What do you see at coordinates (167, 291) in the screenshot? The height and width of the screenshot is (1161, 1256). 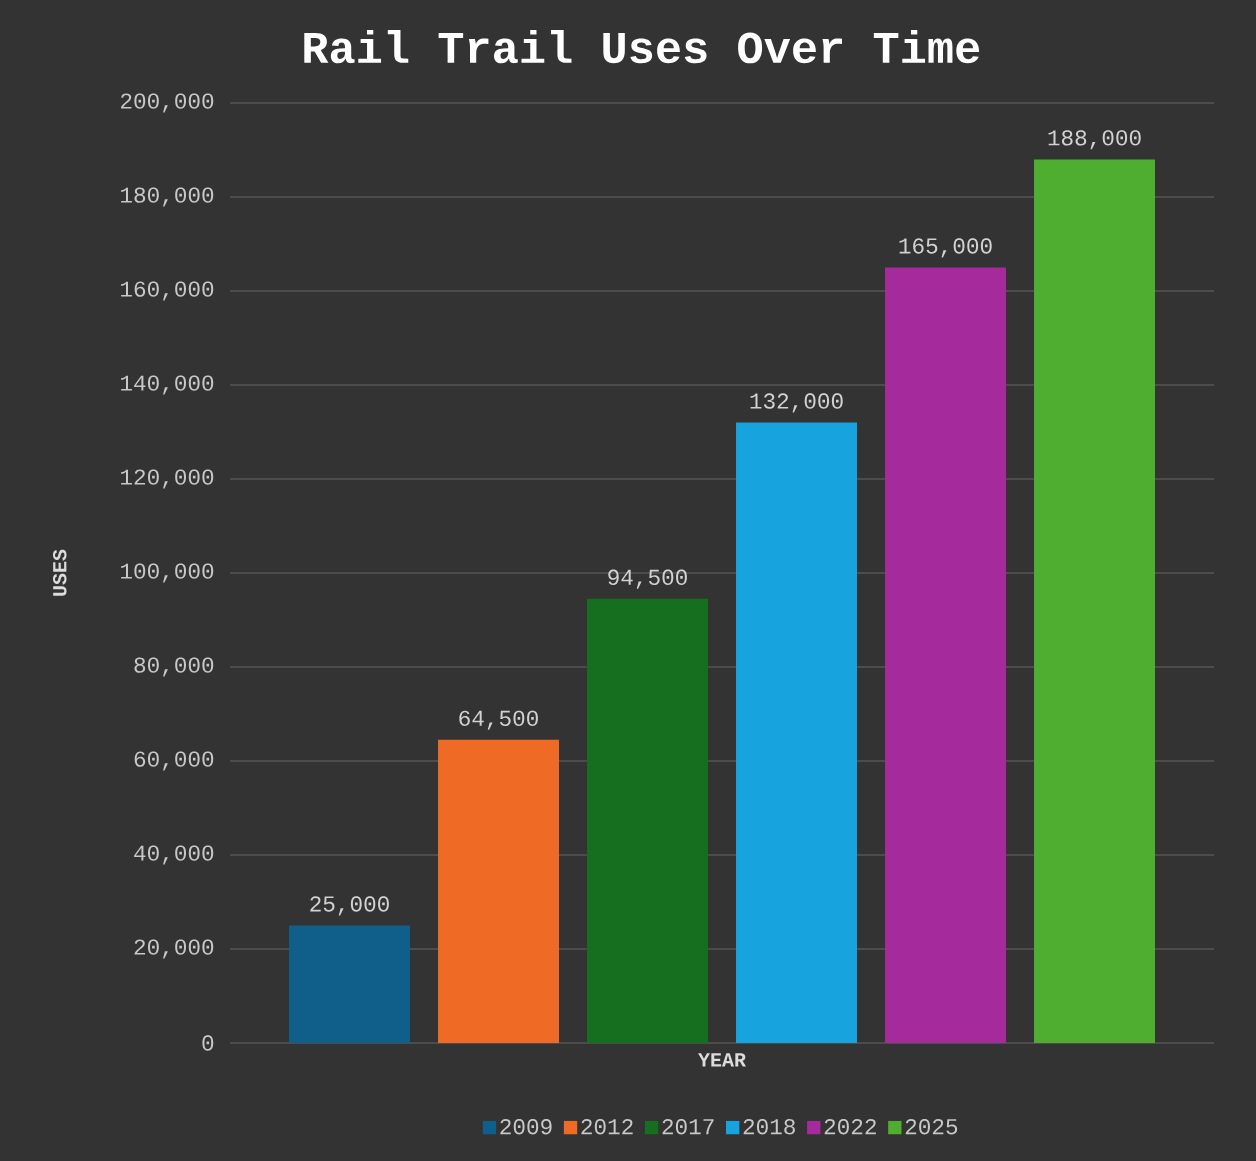 I see `y-tick-label: 160,000` at bounding box center [167, 291].